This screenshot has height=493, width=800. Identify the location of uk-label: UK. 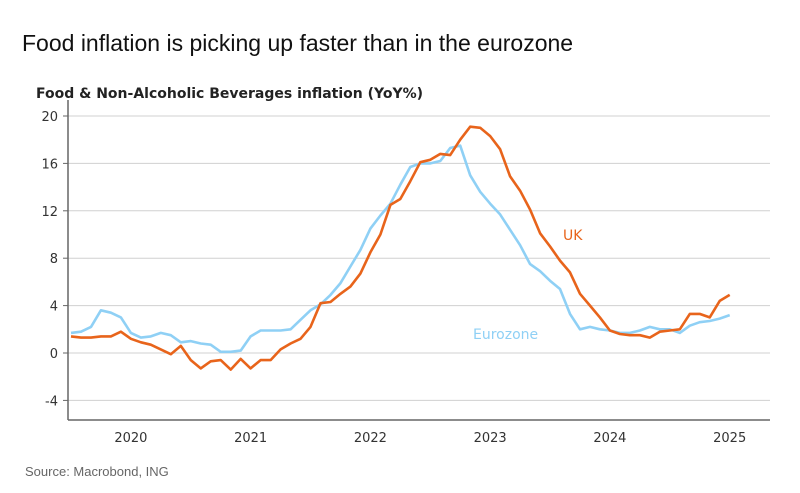
(573, 236).